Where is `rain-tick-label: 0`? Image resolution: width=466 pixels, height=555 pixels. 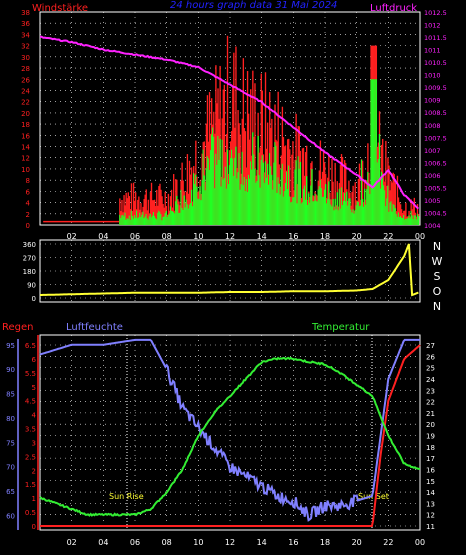 rain-tick-label: 0 is located at coordinates (34, 527).